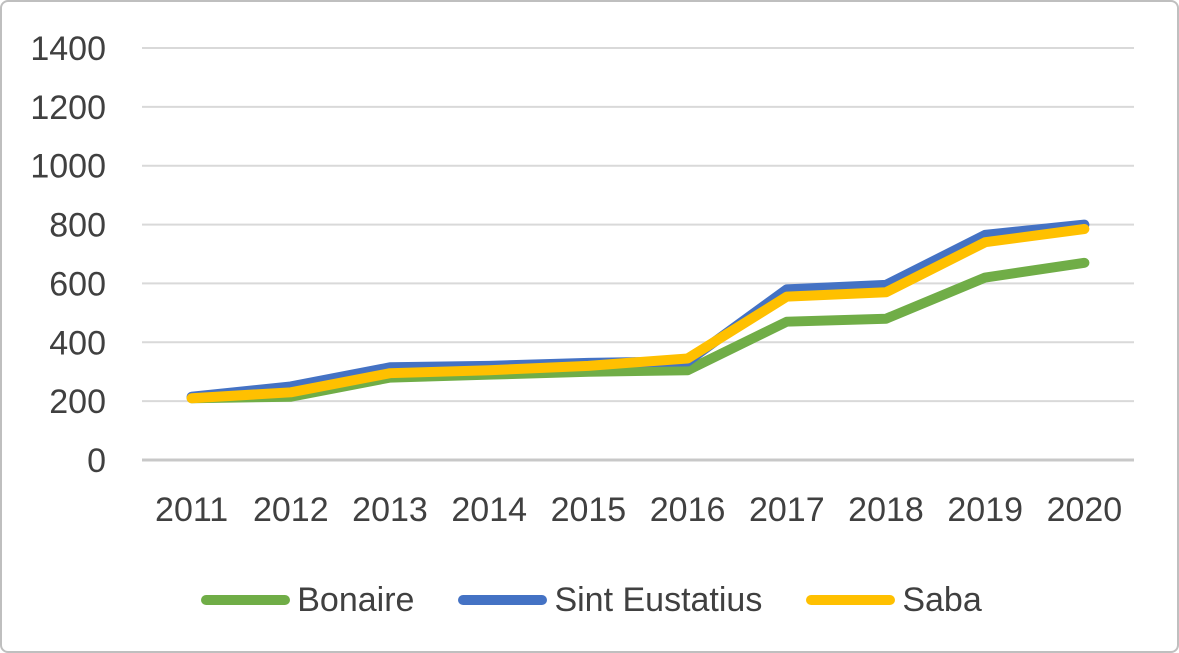 Image resolution: width=1179 pixels, height=653 pixels. I want to click on legend-label: Sint Eustatius, so click(658, 599).